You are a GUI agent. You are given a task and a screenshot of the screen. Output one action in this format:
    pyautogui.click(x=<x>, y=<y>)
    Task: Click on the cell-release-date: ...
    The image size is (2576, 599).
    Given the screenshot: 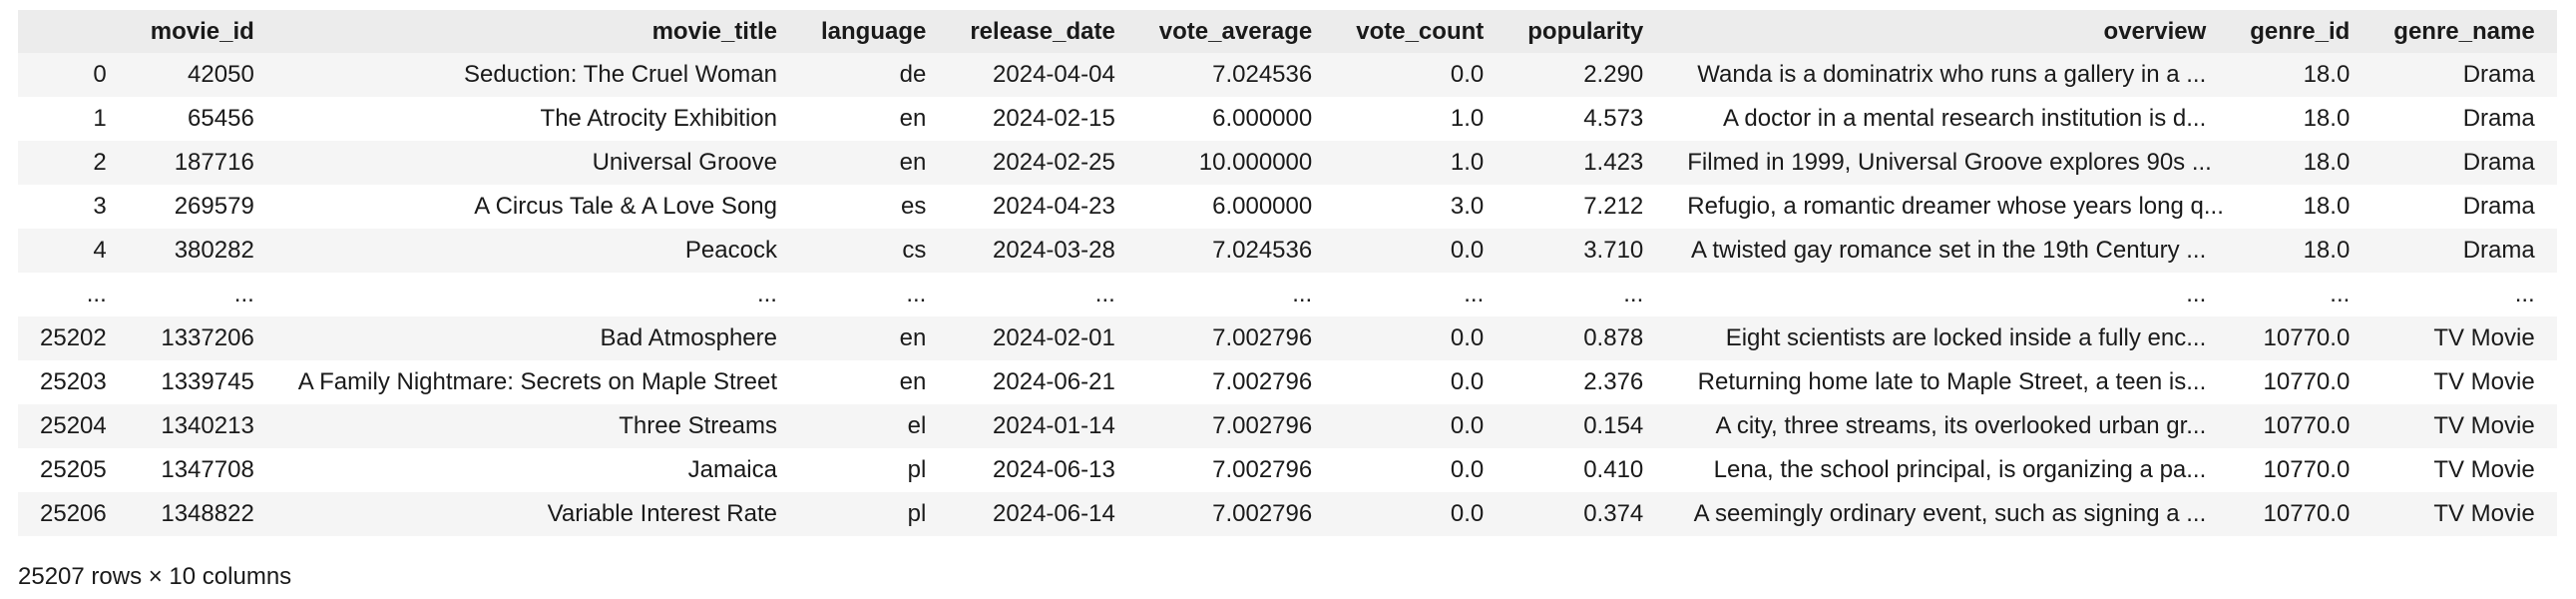 What is the action you would take?
    pyautogui.click(x=1042, y=294)
    